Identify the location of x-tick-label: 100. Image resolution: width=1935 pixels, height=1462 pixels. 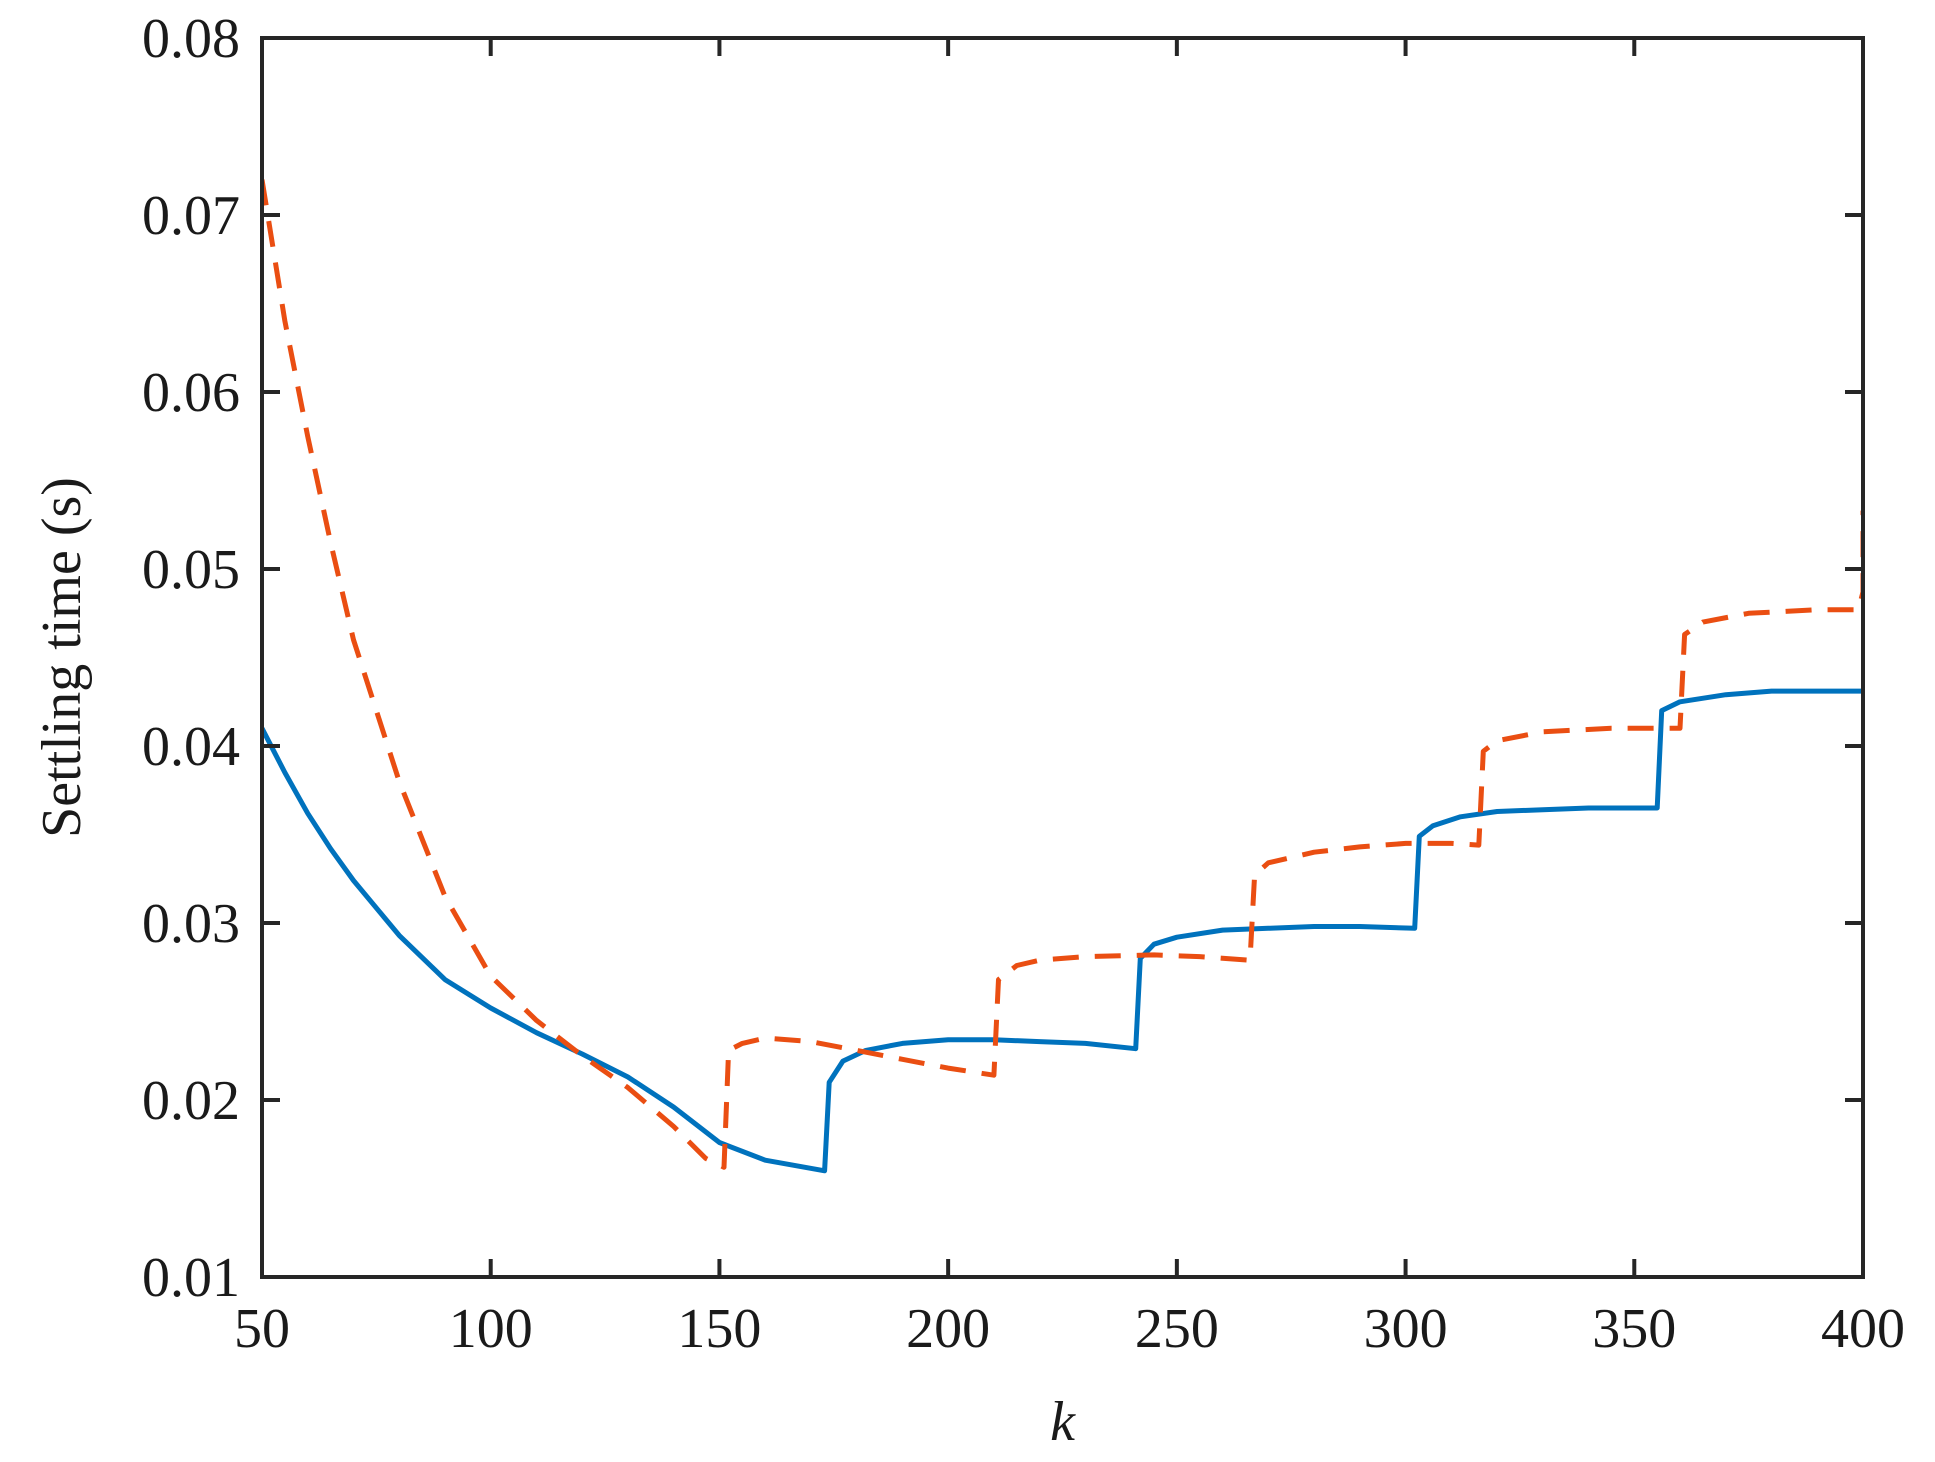
(491, 1329).